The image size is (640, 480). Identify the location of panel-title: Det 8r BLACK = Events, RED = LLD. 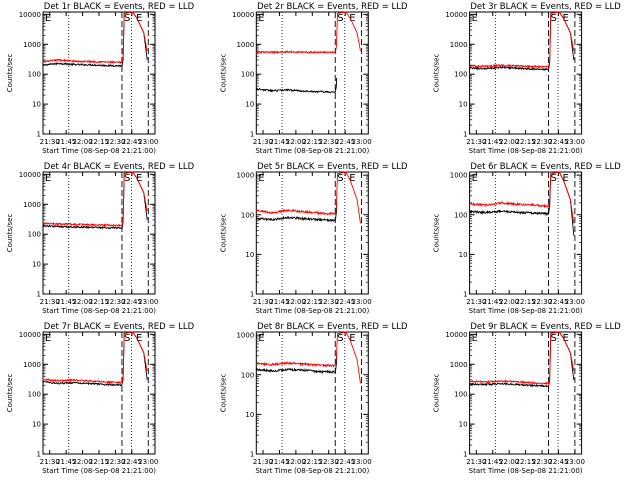
(332, 327).